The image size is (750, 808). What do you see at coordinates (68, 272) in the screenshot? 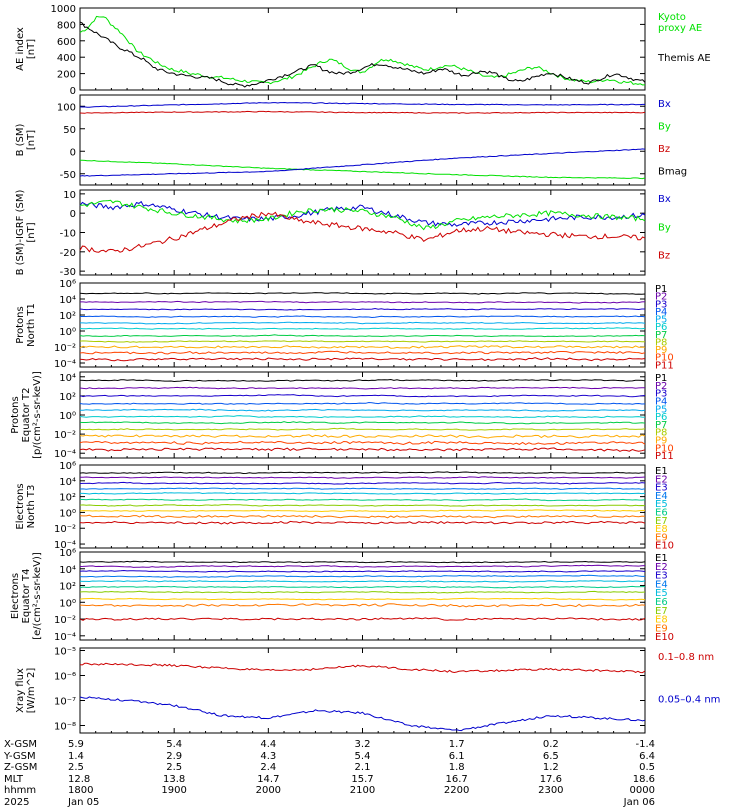
I see `y-tick-label: -30` at bounding box center [68, 272].